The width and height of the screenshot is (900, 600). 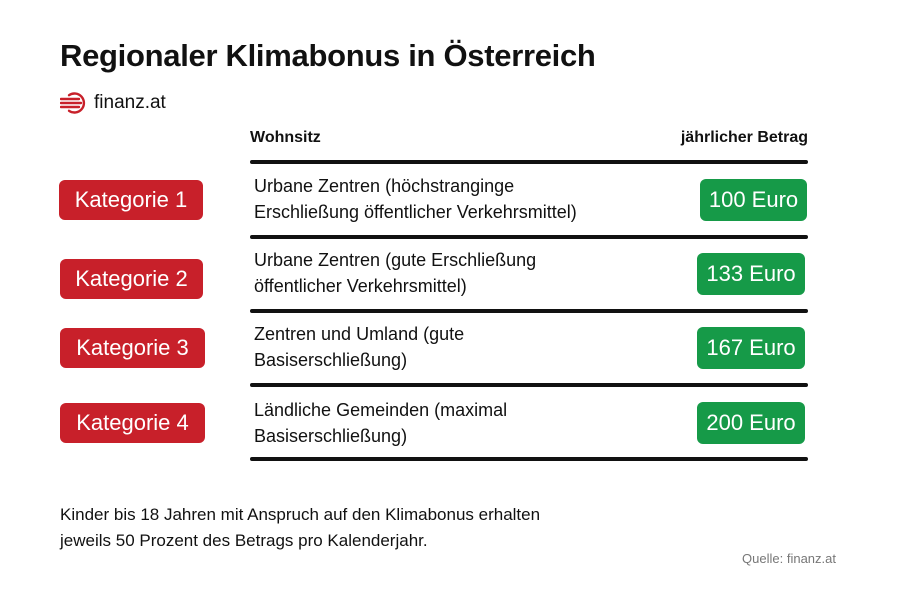 I want to click on source-credit: Quelle: finanz.at, so click(x=789, y=558).